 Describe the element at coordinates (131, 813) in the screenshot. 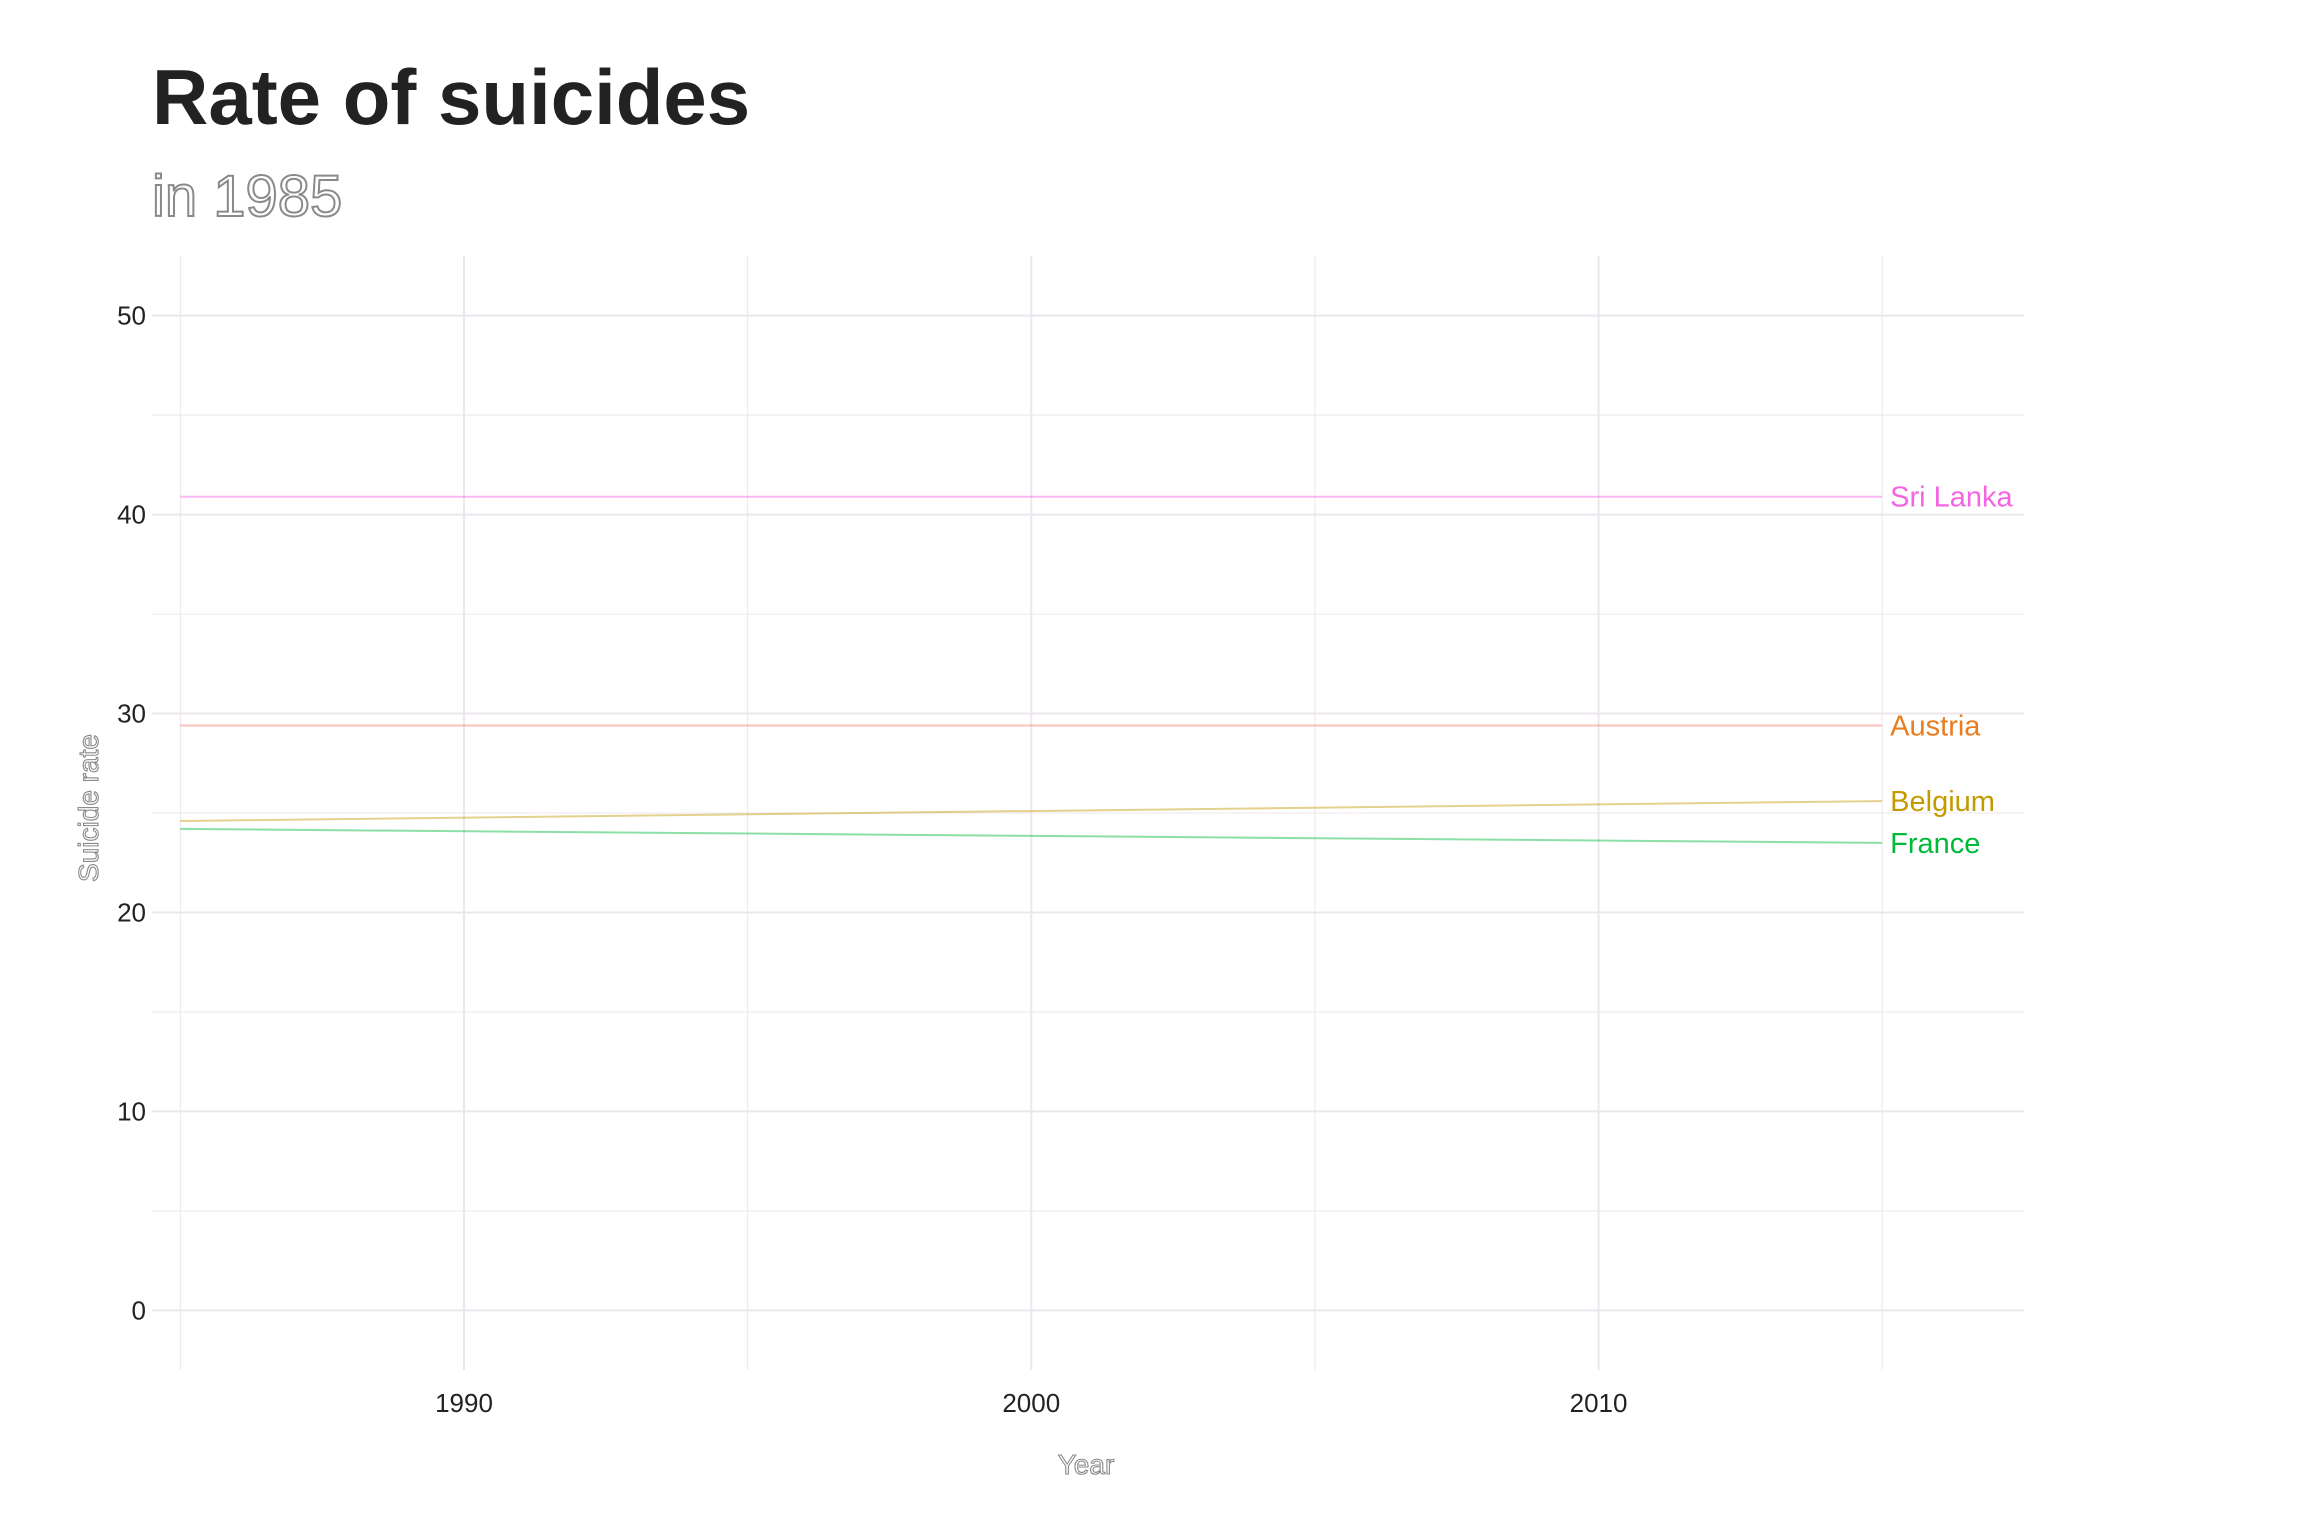

I see `y-axis-ticks: 0 10 20 30 40 50` at that location.